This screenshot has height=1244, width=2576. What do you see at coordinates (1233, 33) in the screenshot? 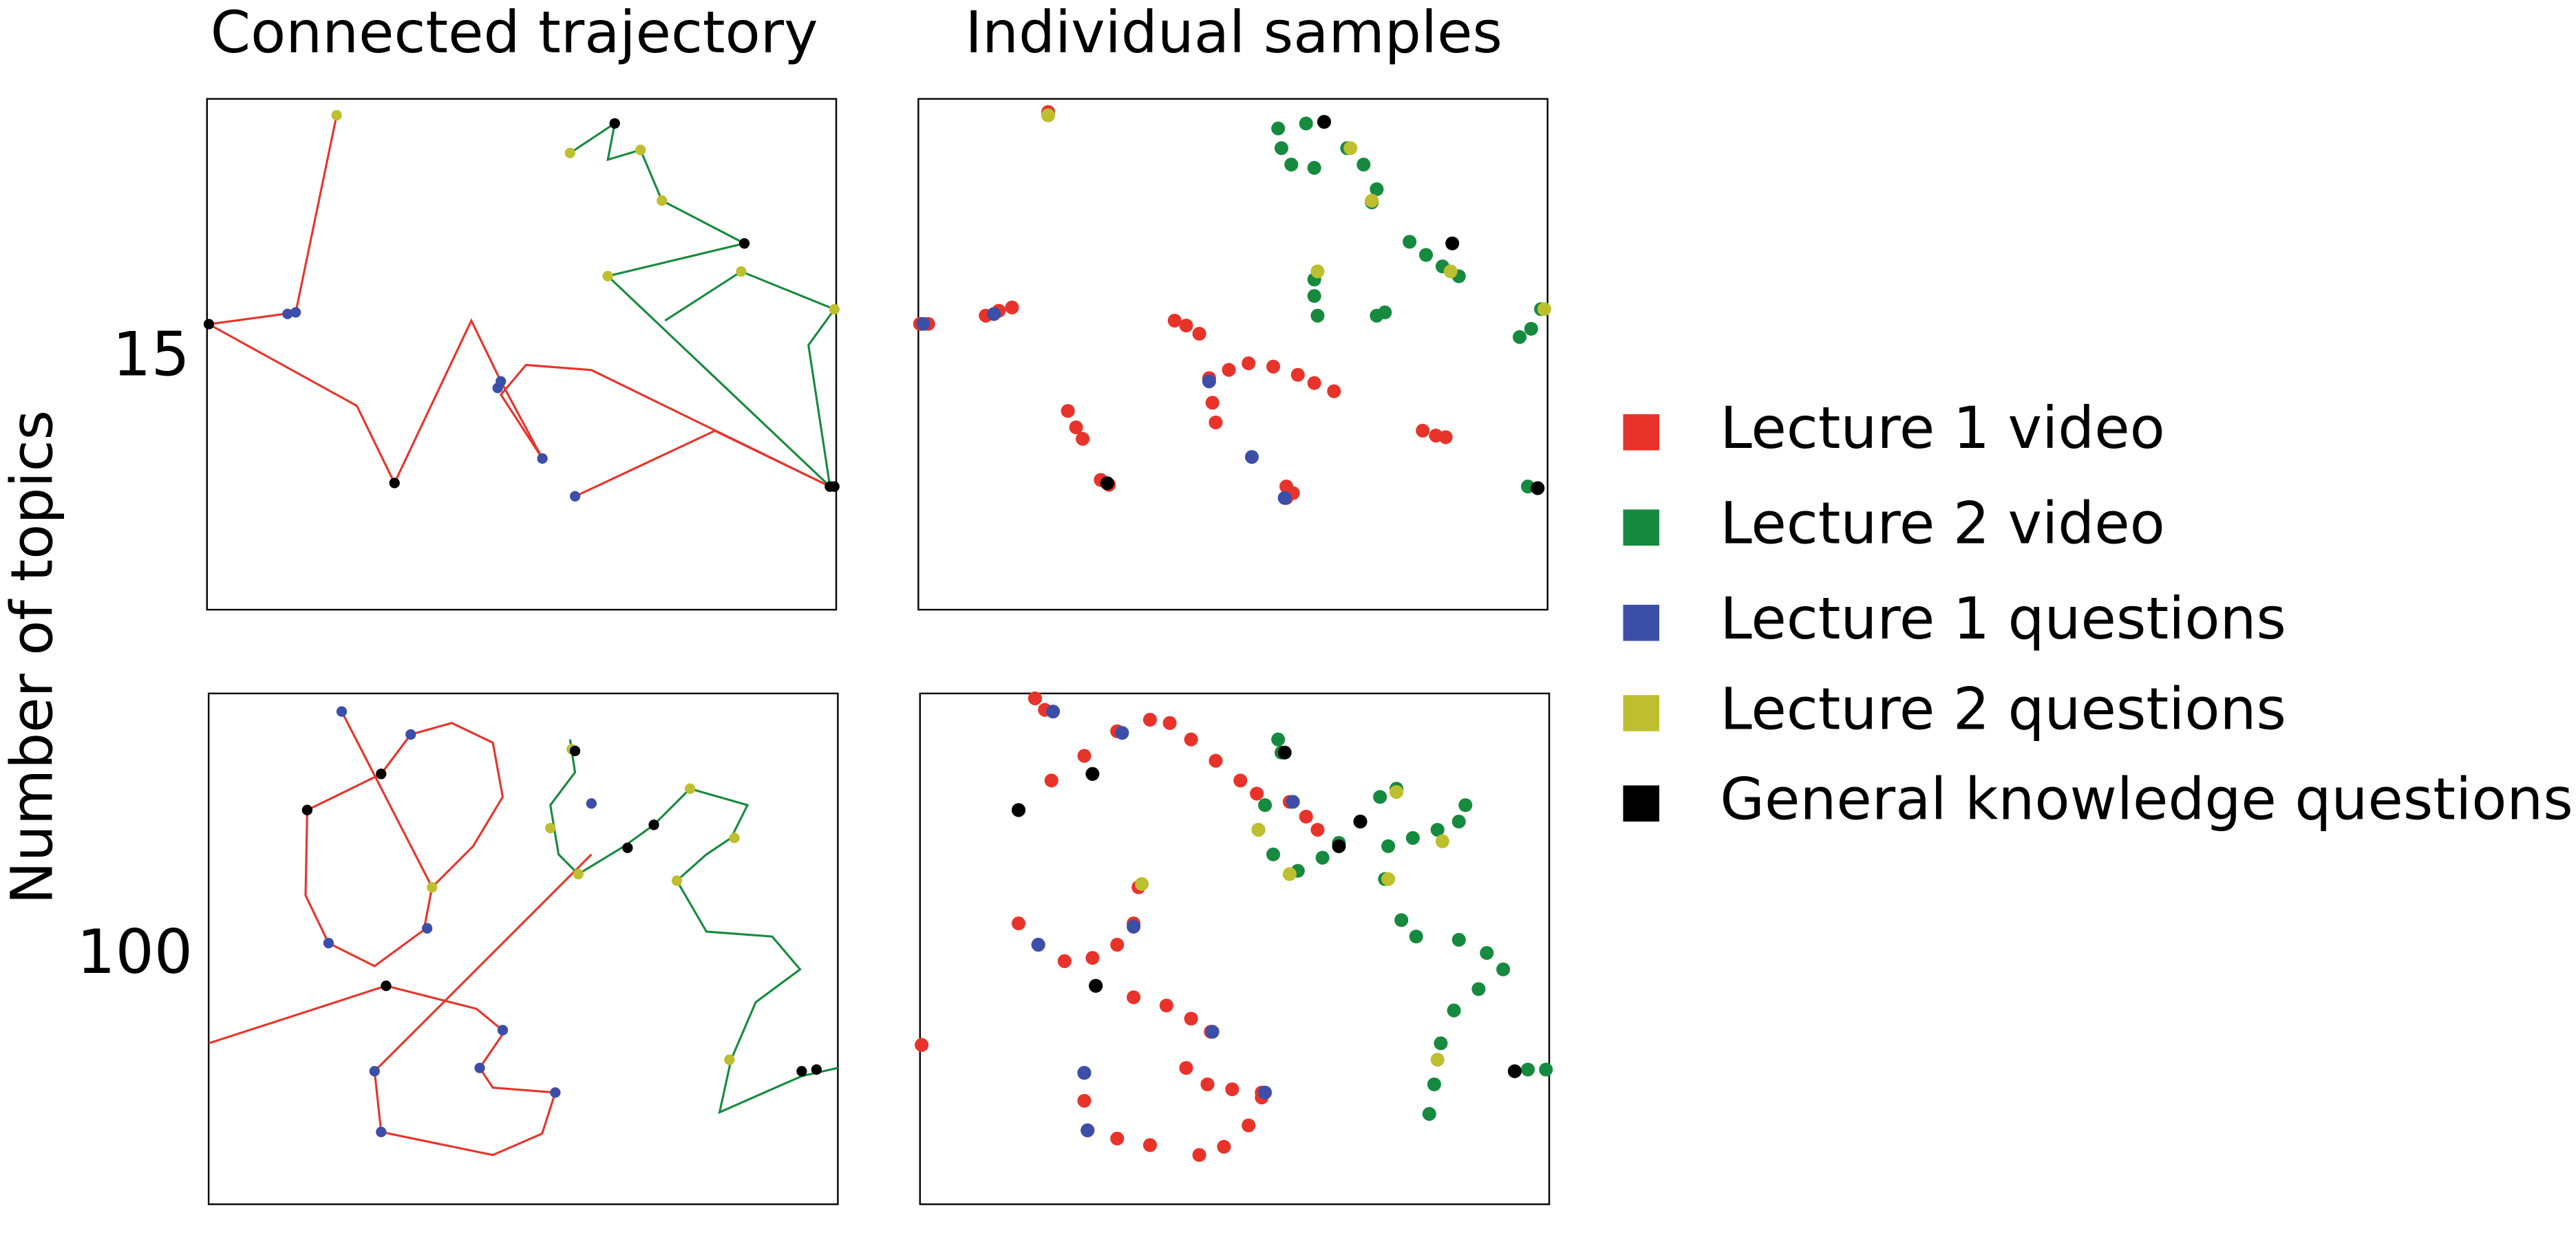
I see `column-title: Individual samples` at bounding box center [1233, 33].